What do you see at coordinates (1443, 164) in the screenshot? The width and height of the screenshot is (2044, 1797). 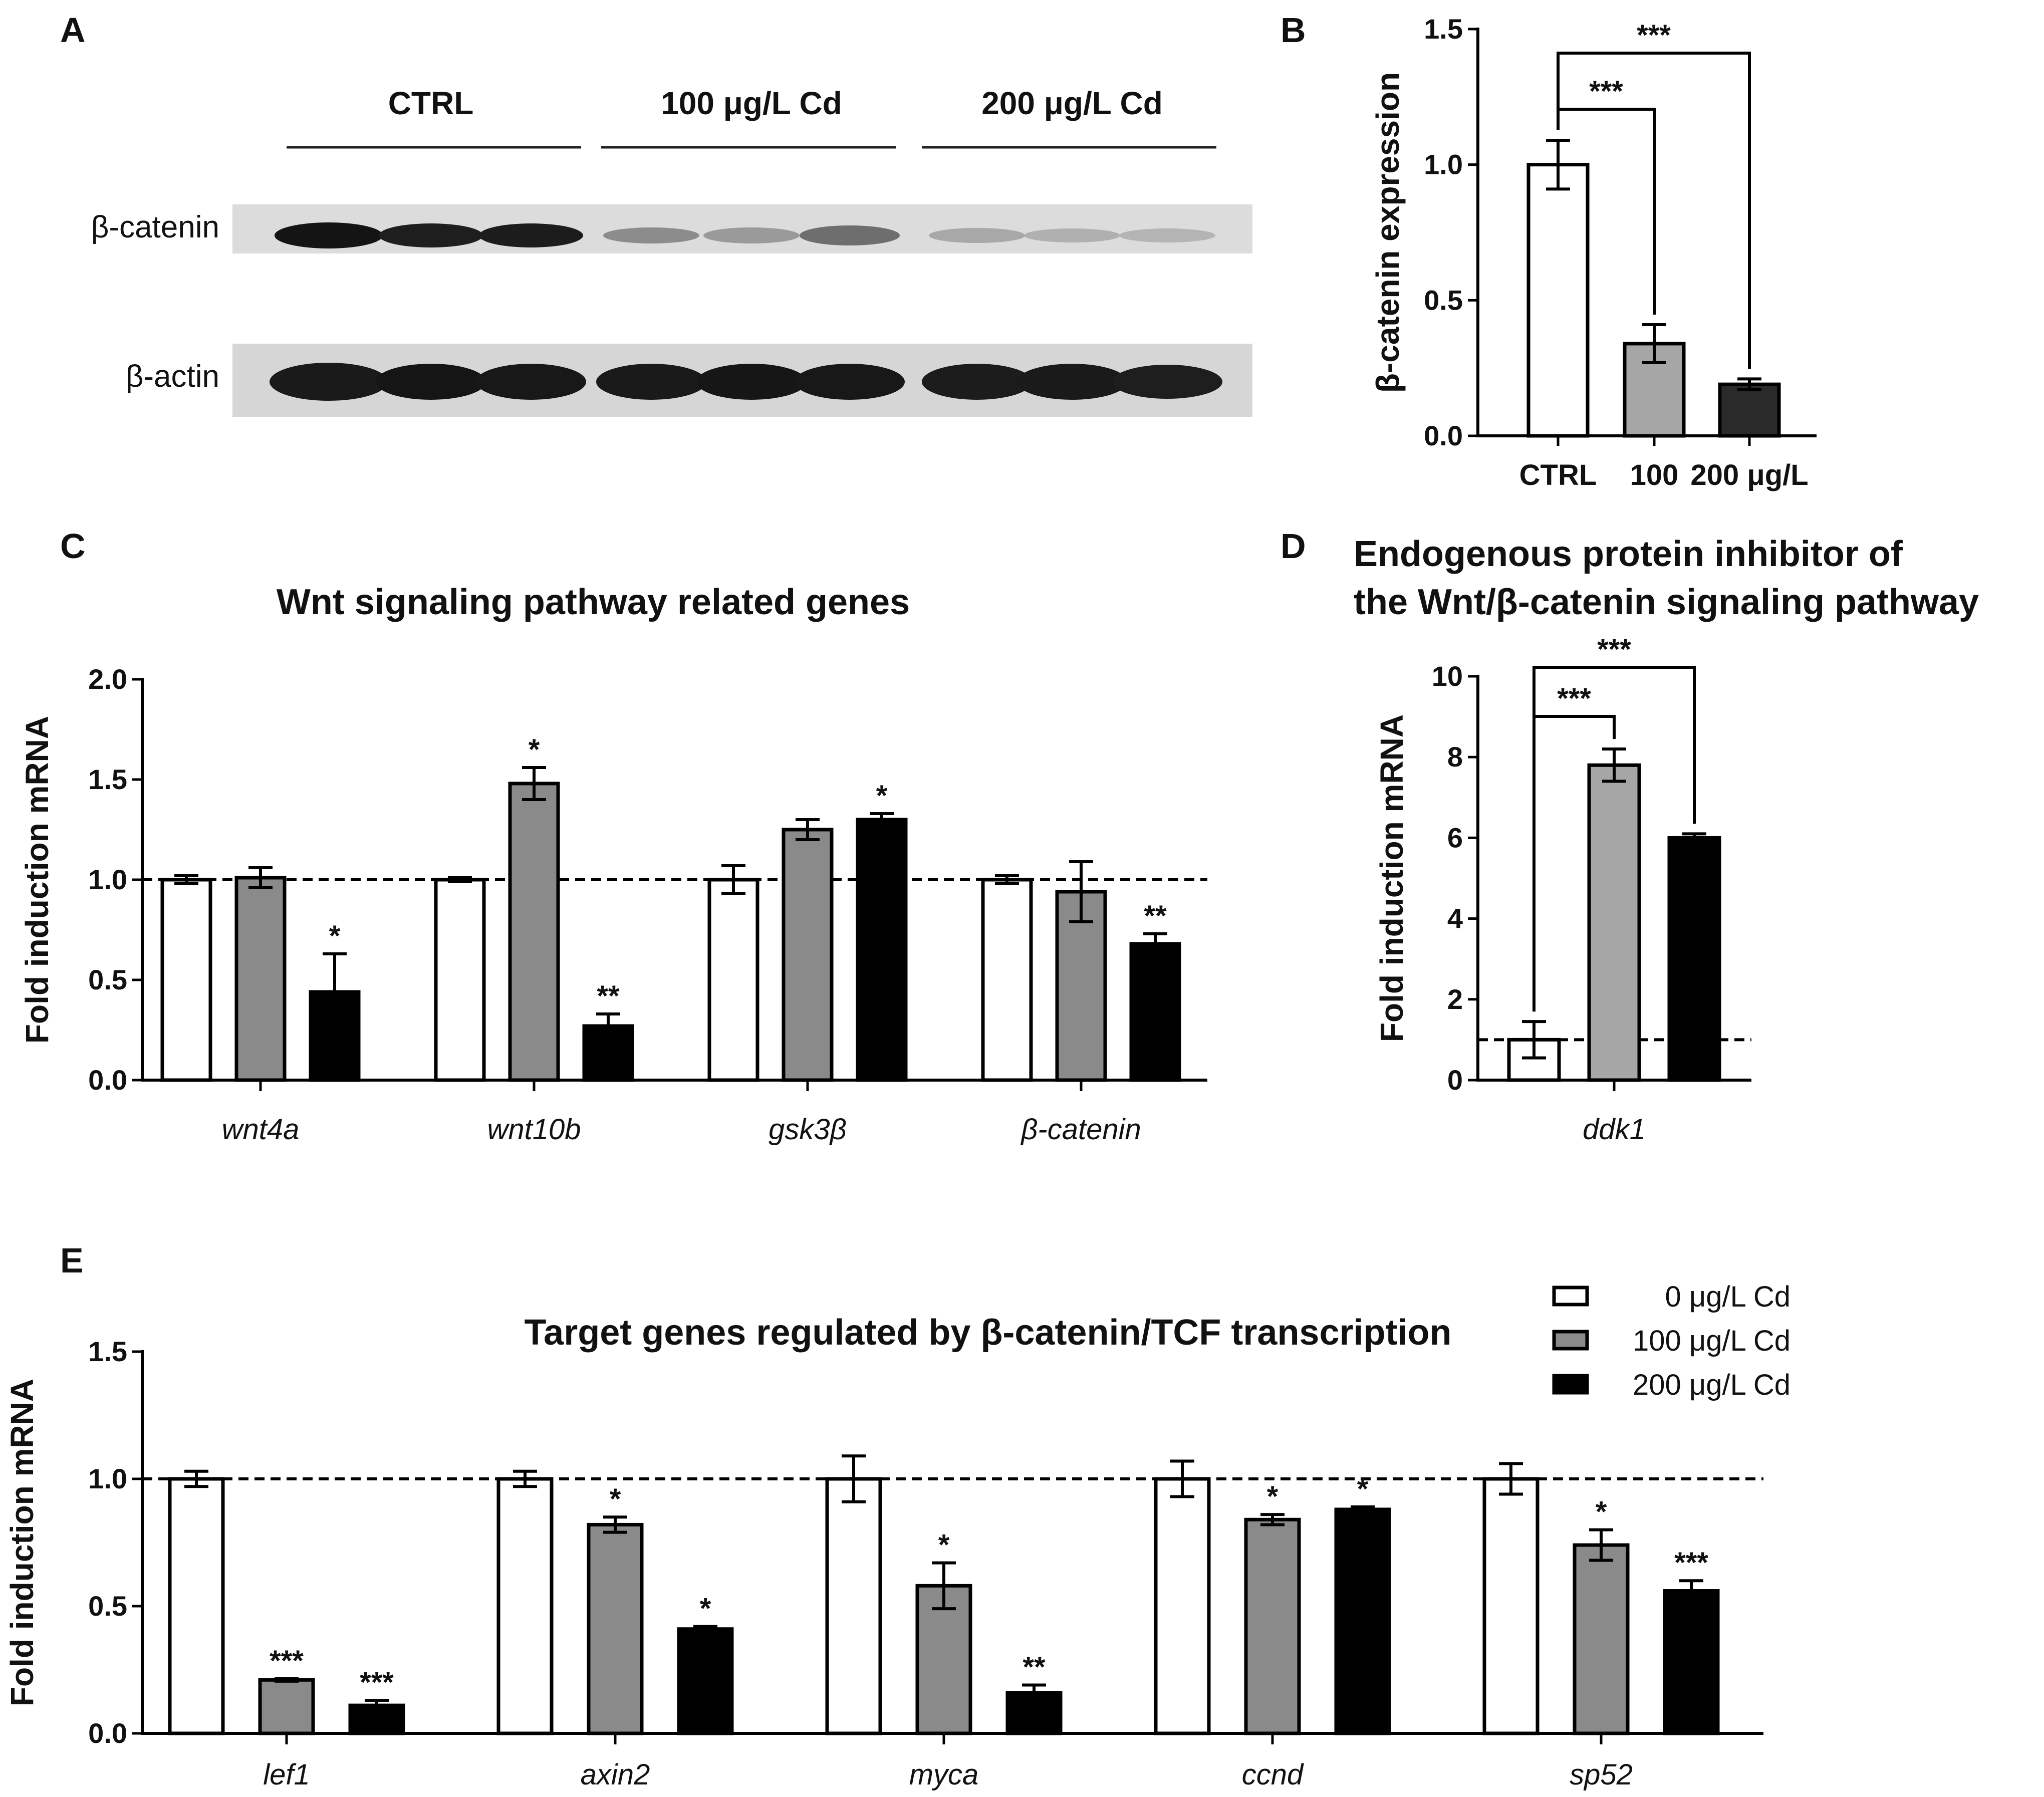 I see `b-ytick-label-2: 1.0` at bounding box center [1443, 164].